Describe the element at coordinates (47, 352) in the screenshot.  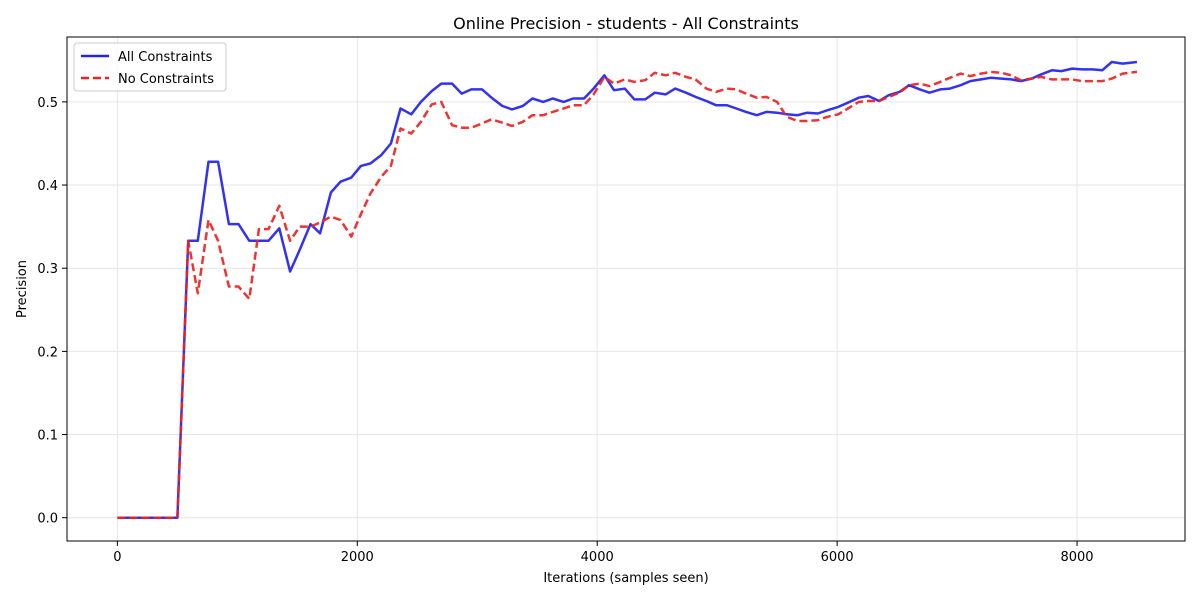
I see `y-tick-label: 0.2` at that location.